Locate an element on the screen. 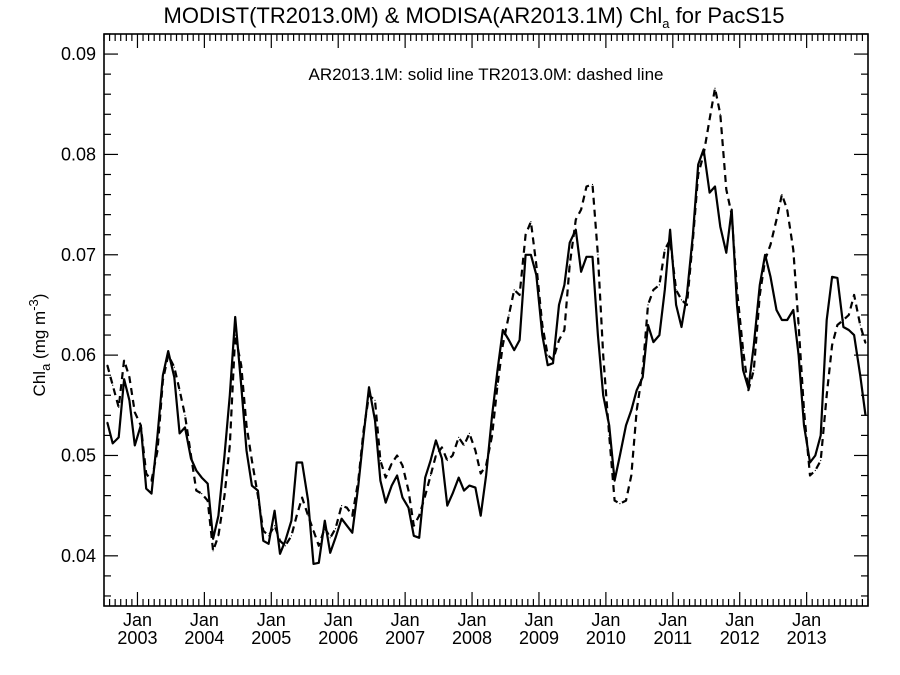 This screenshot has width=900, height=675. x-tick-year: 2009 is located at coordinates (539, 638).